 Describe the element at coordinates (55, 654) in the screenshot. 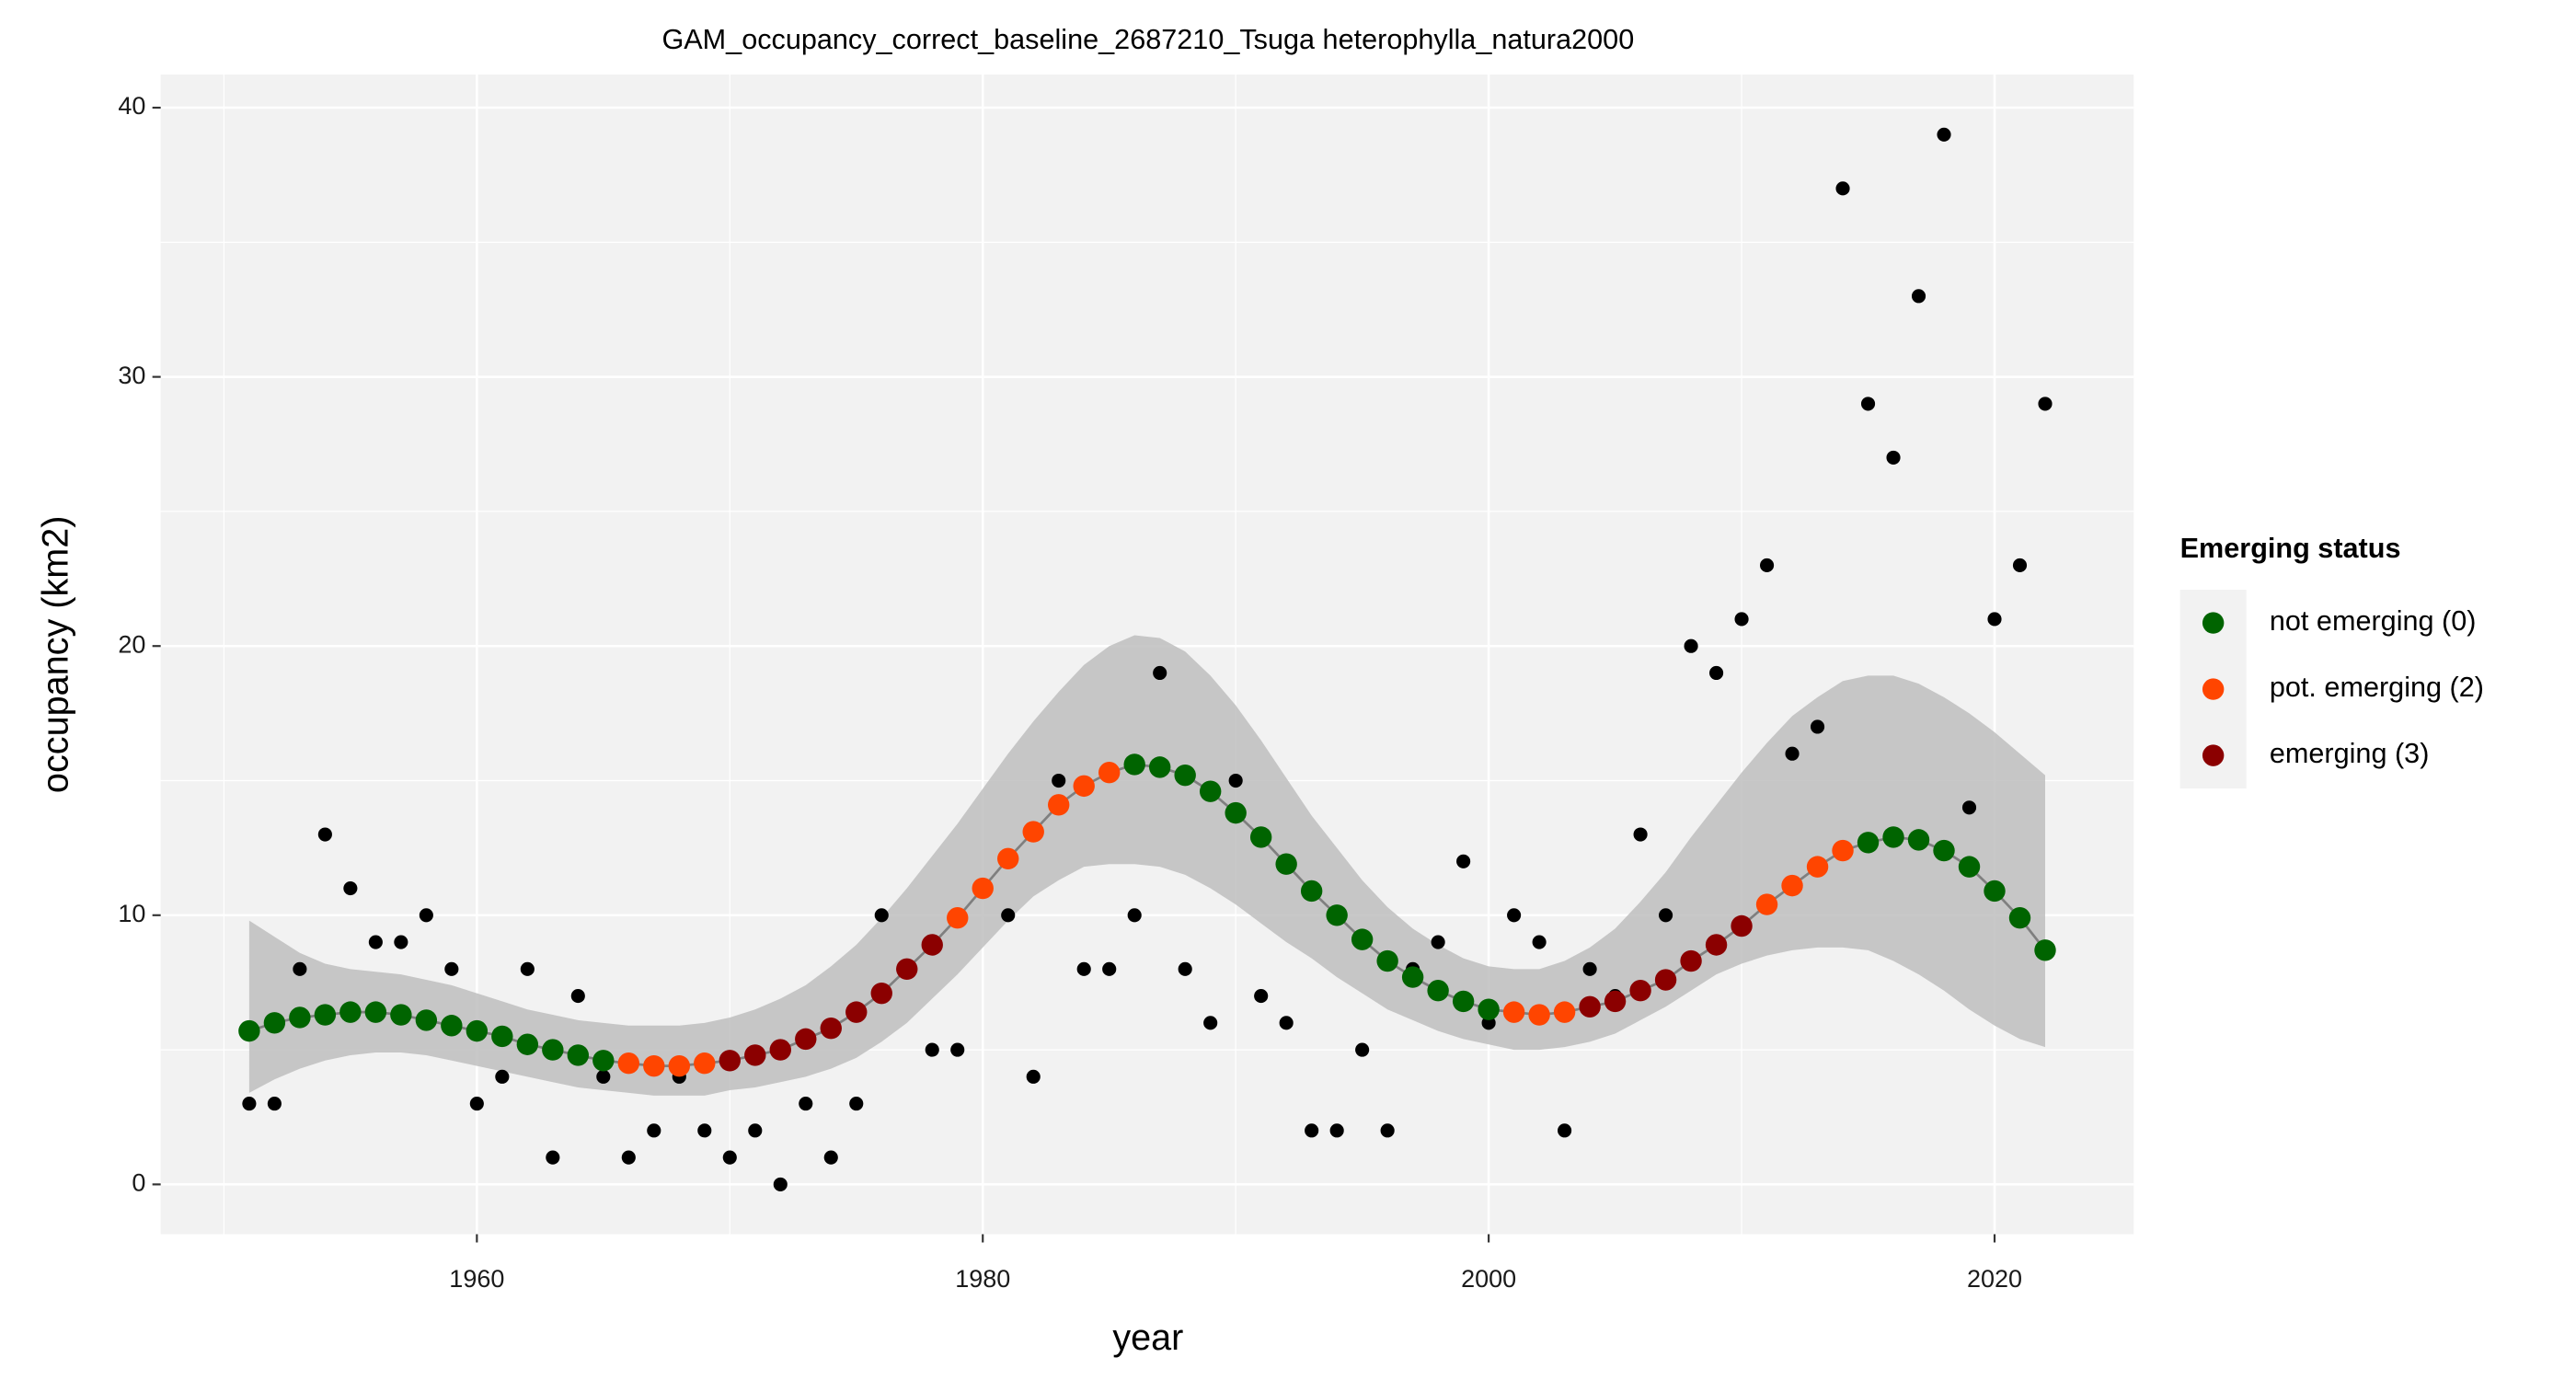

I see `y-axis-title: occupancy (km2)` at that location.